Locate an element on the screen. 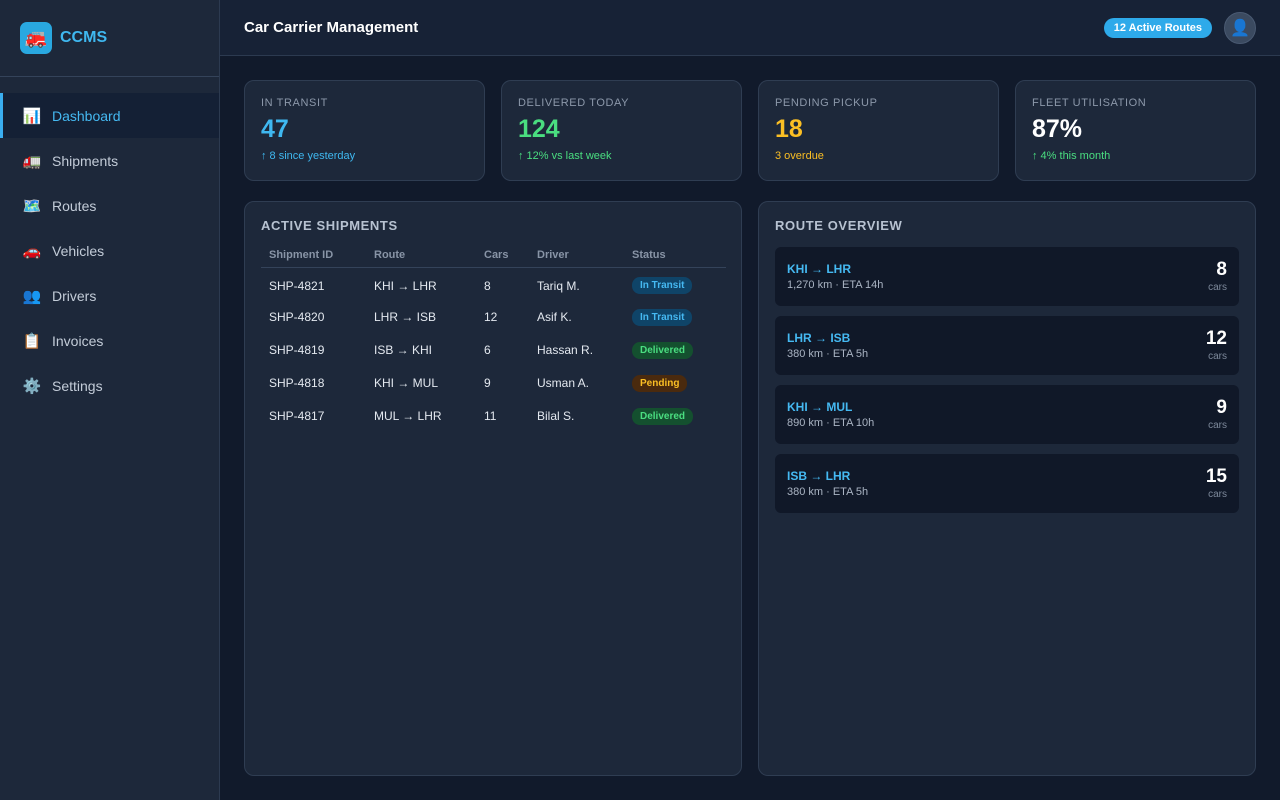 This screenshot has height=800, width=1280. stat-change: ↑ 12% vs last week is located at coordinates (565, 156).